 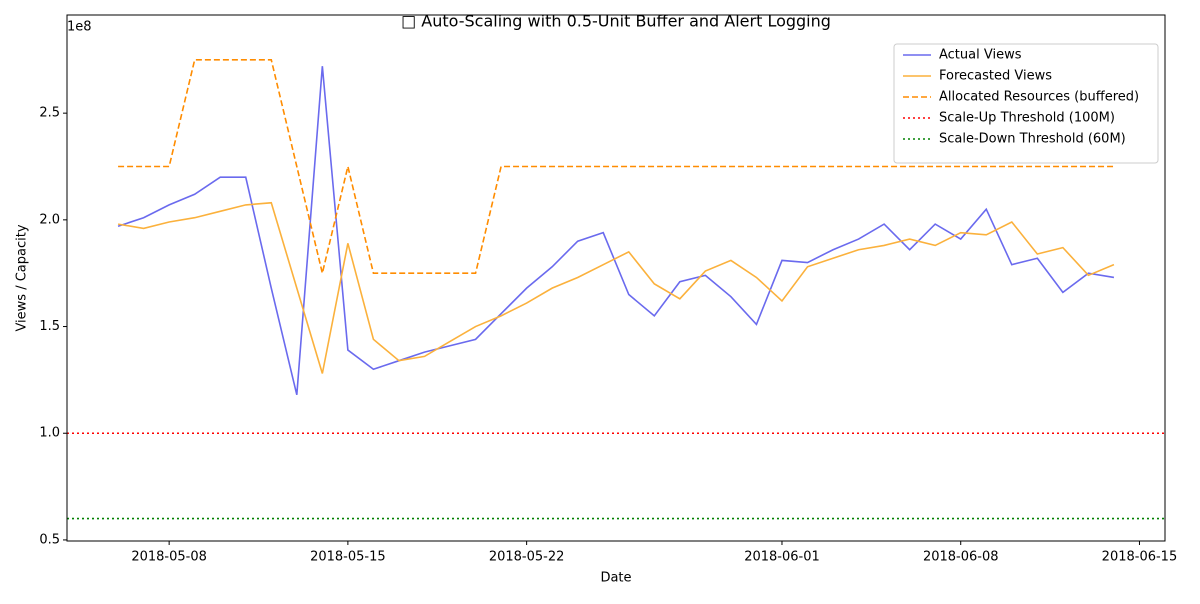 I want to click on y-tick-label: 1.5, so click(x=49, y=326).